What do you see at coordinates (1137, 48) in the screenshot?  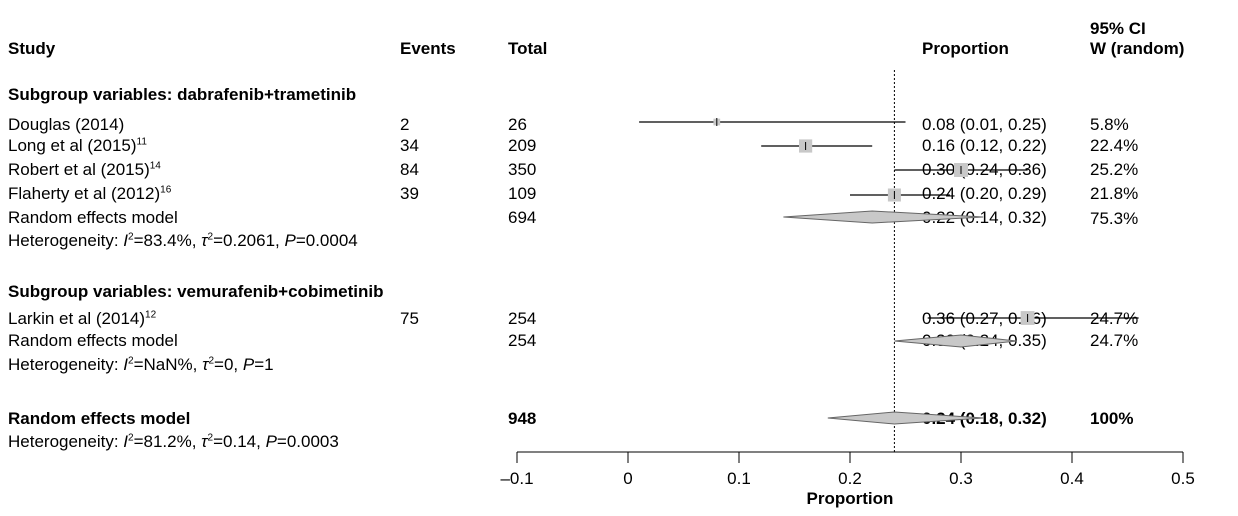 I see `header-weight: W (random)` at bounding box center [1137, 48].